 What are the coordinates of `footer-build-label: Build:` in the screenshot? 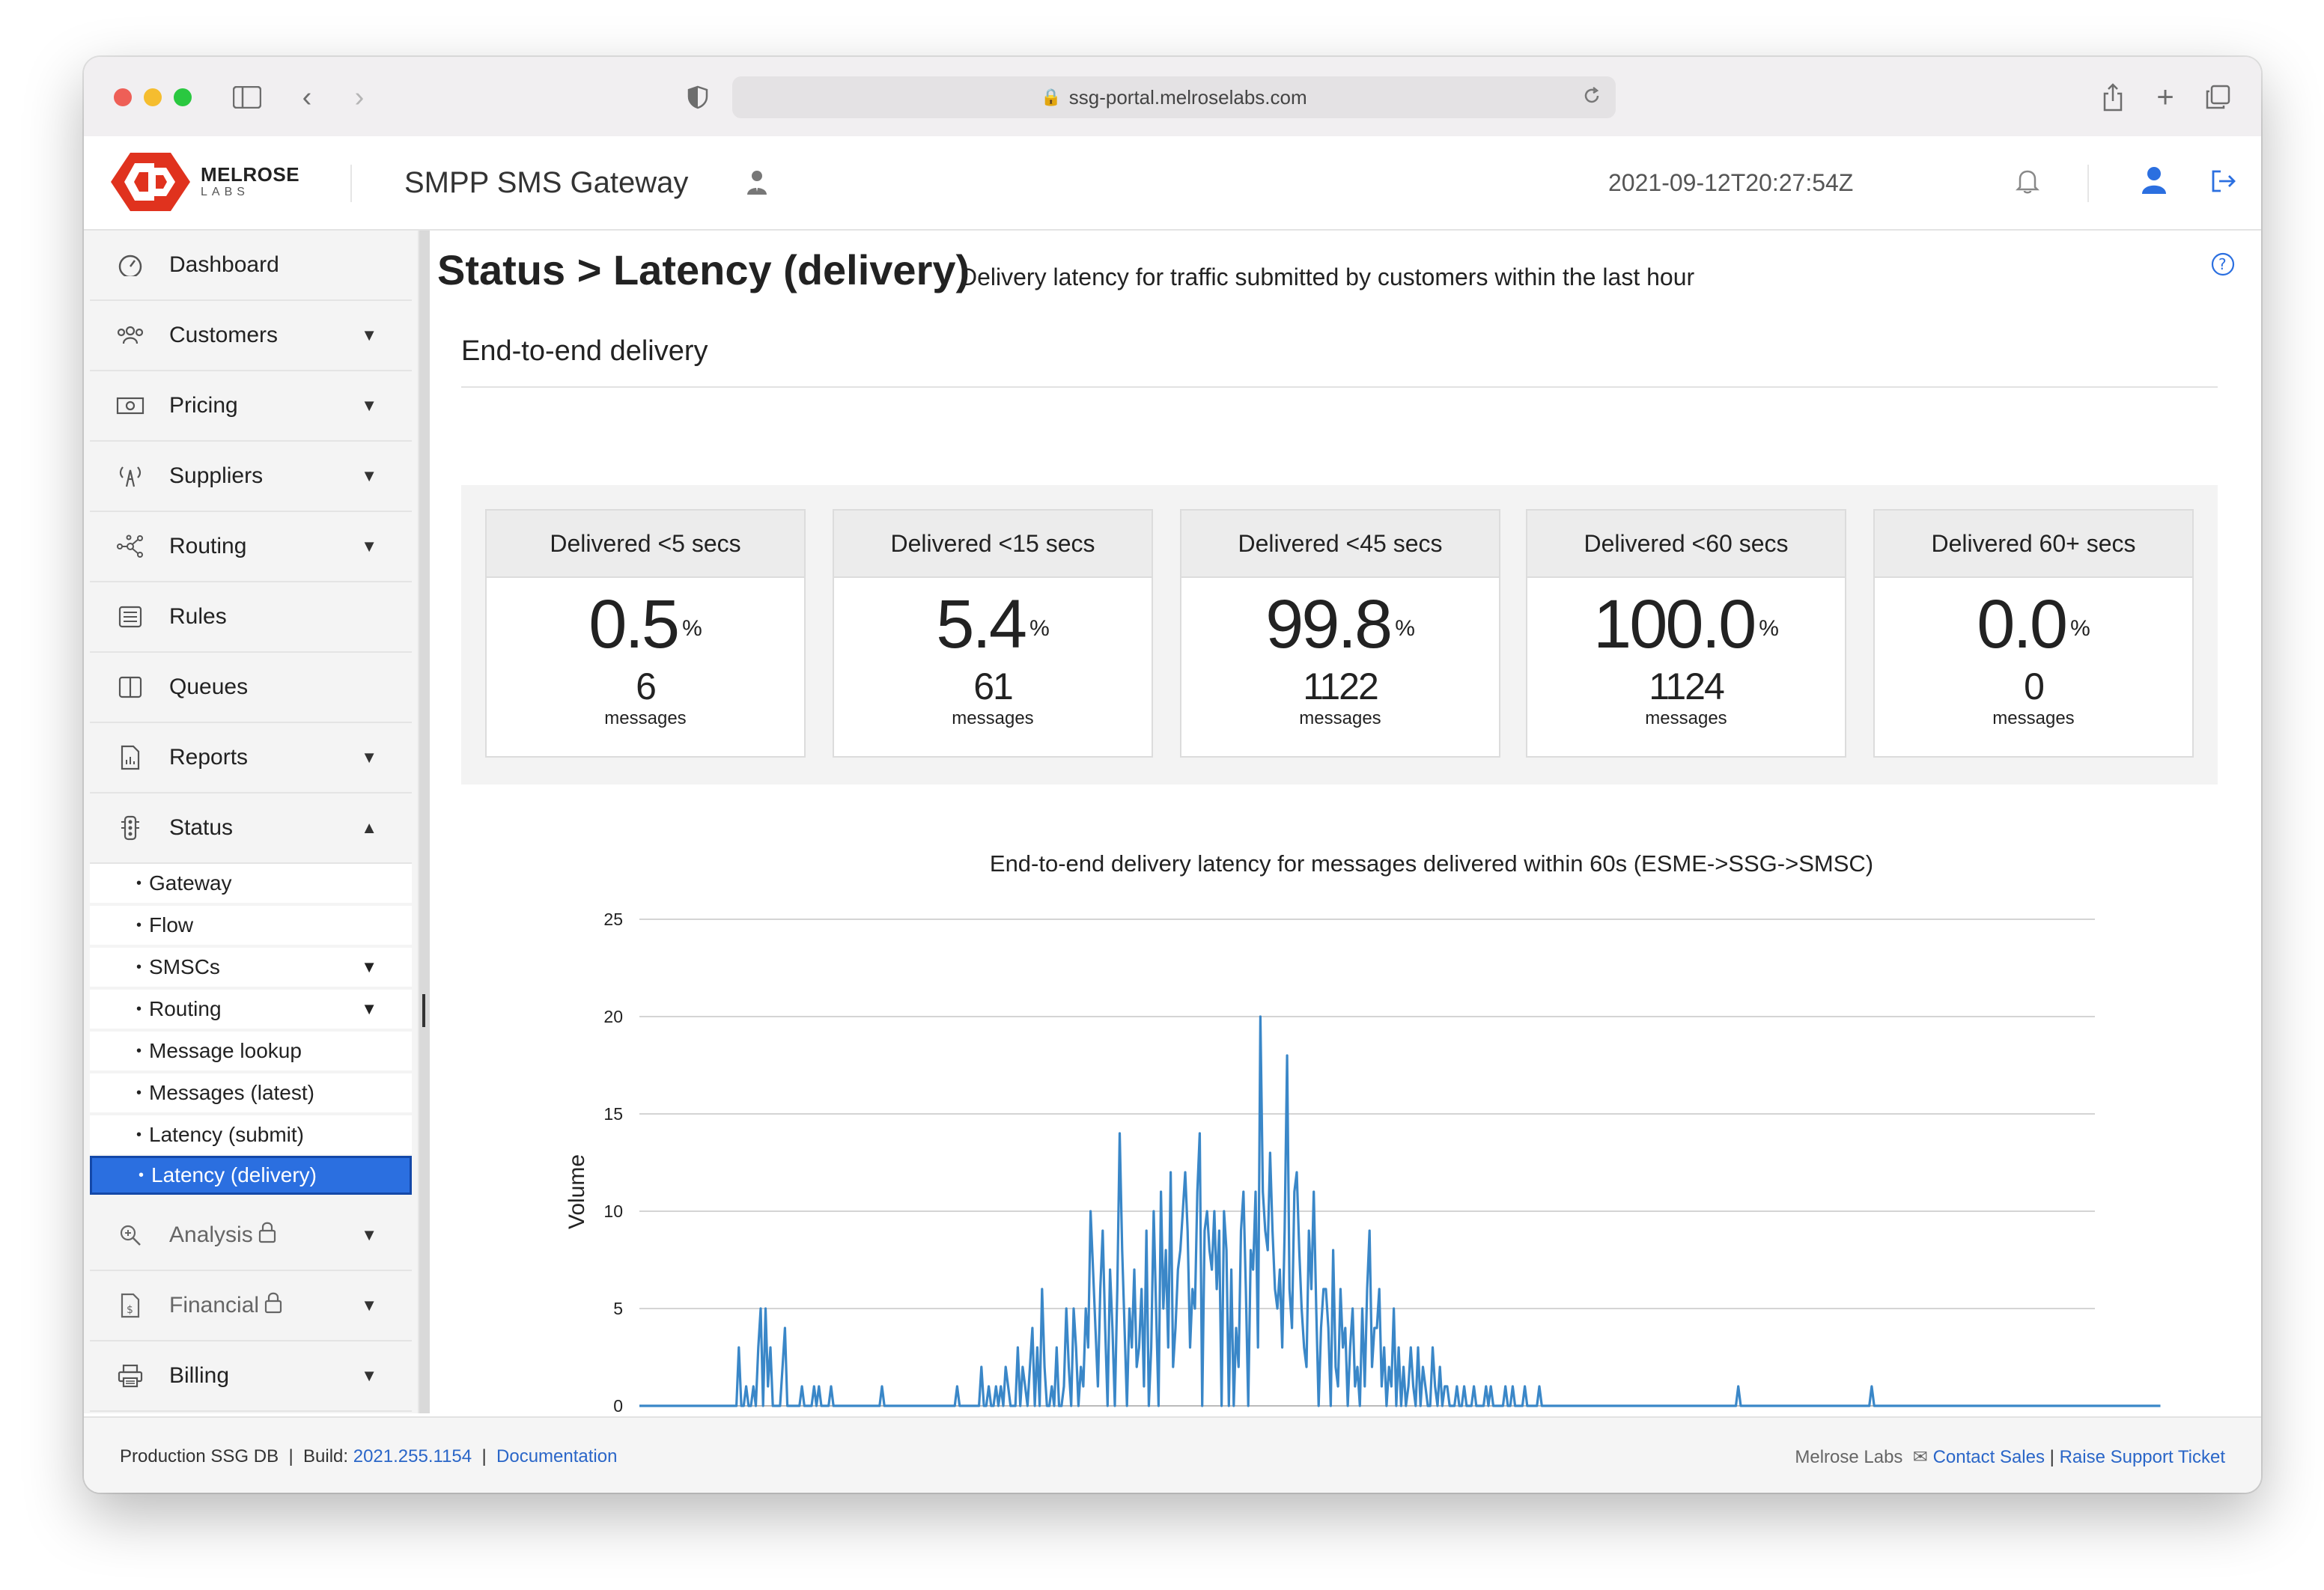 It's located at (326, 1456).